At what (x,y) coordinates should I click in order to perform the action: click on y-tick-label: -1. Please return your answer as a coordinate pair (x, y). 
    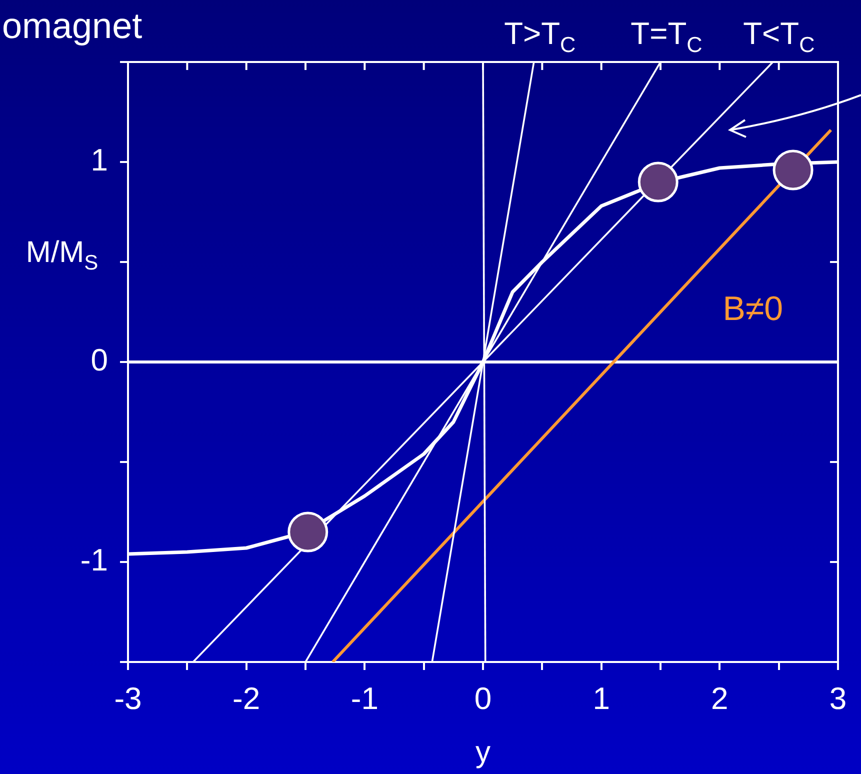
    Looking at the image, I should click on (94, 560).